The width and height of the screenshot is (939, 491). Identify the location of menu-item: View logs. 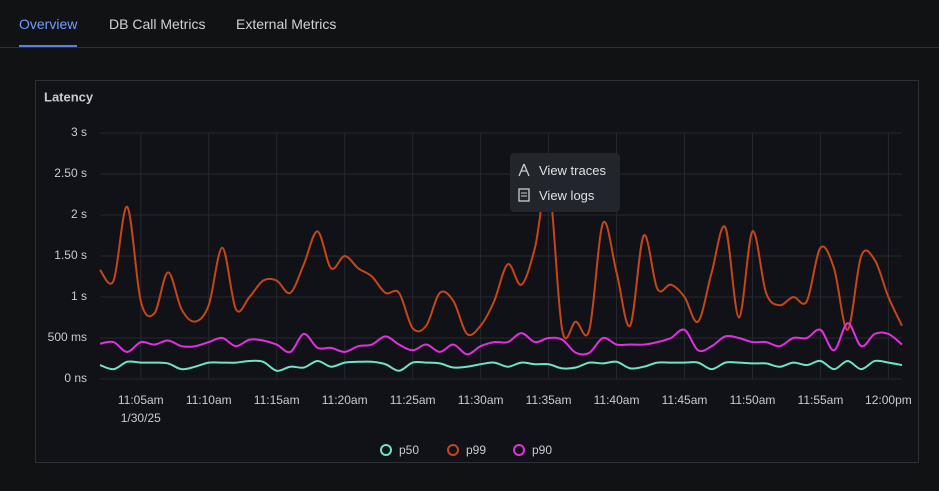
(567, 195).